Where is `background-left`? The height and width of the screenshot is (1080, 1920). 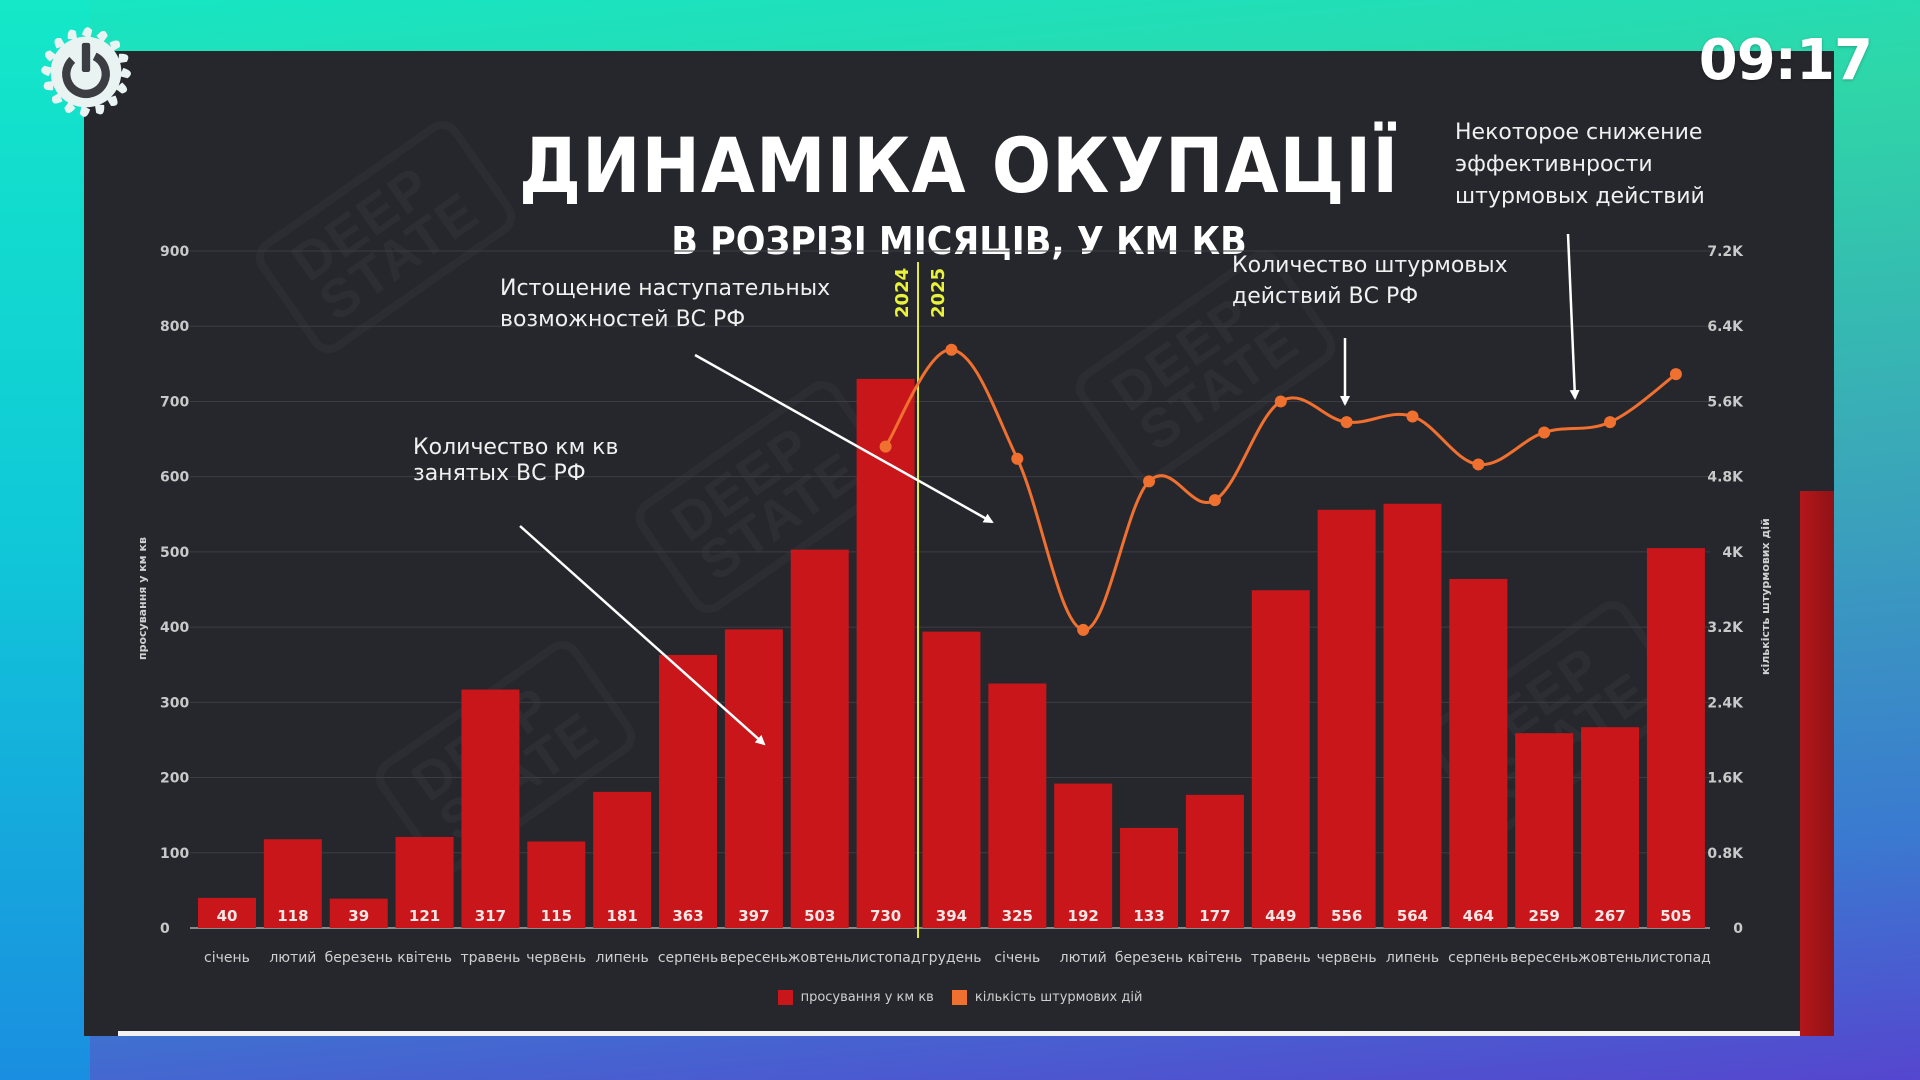 background-left is located at coordinates (45, 540).